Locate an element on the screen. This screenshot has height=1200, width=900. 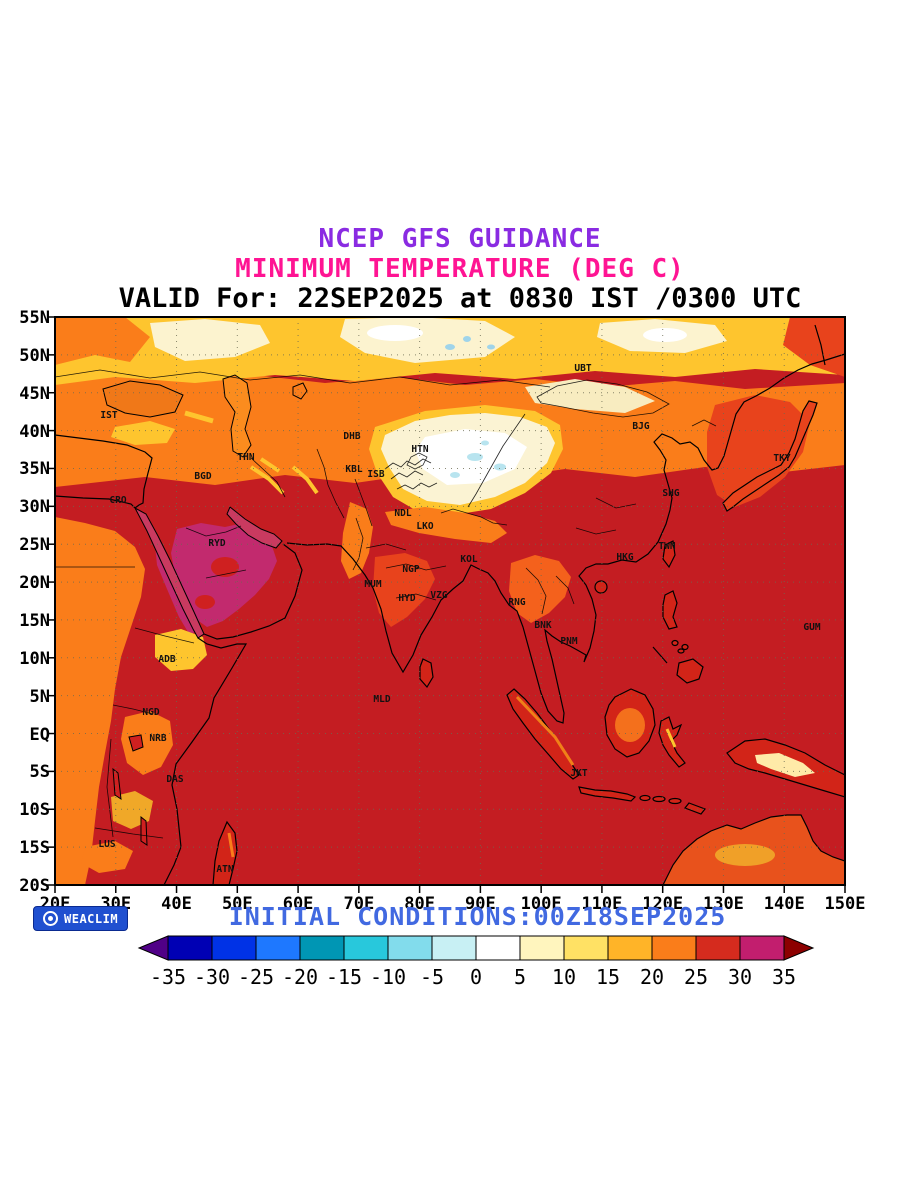
lon-tick-label: 70E is located at coordinates (359, 904).